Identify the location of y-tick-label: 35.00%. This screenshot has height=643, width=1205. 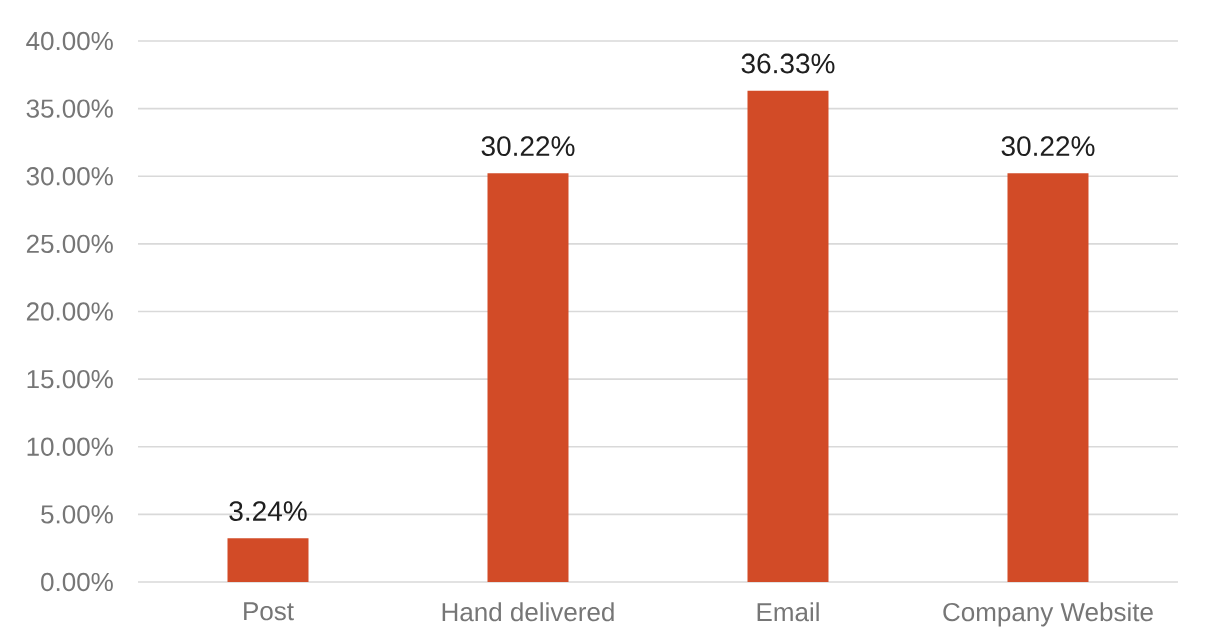
(69, 108).